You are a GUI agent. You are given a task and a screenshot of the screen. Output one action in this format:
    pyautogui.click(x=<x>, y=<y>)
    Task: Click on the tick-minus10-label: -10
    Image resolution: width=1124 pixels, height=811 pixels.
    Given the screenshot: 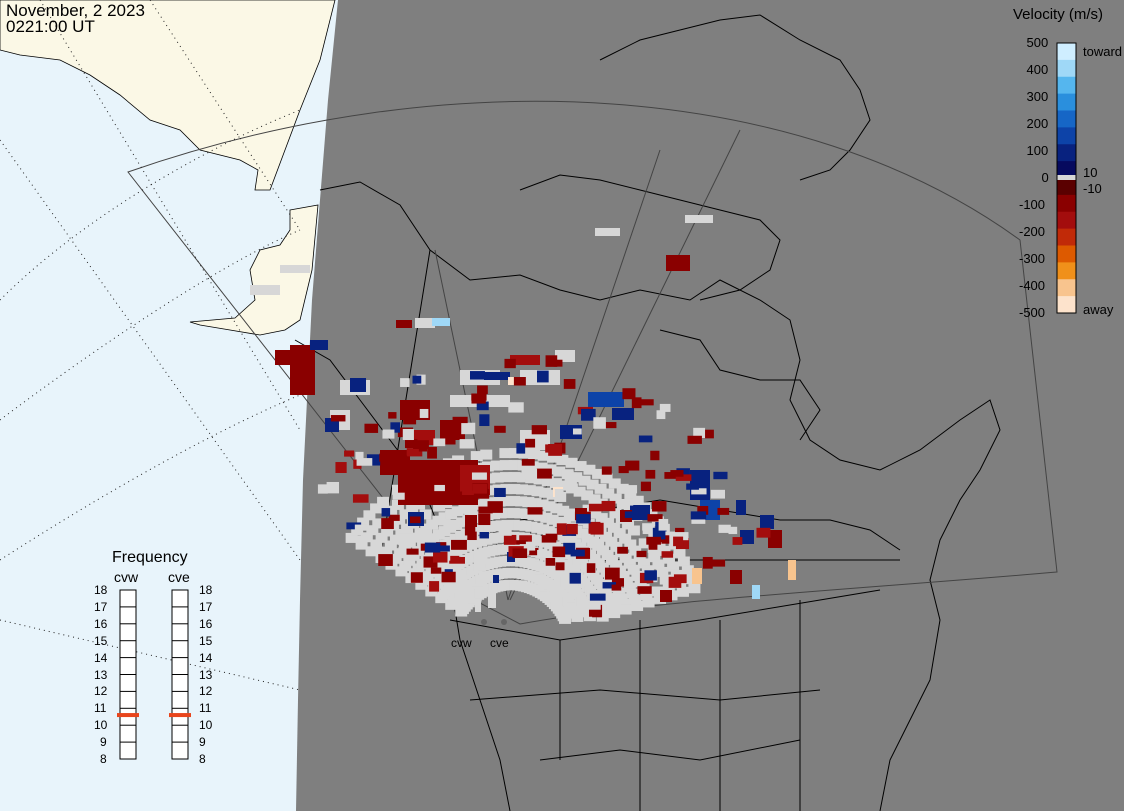 What is the action you would take?
    pyautogui.click(x=1092, y=188)
    